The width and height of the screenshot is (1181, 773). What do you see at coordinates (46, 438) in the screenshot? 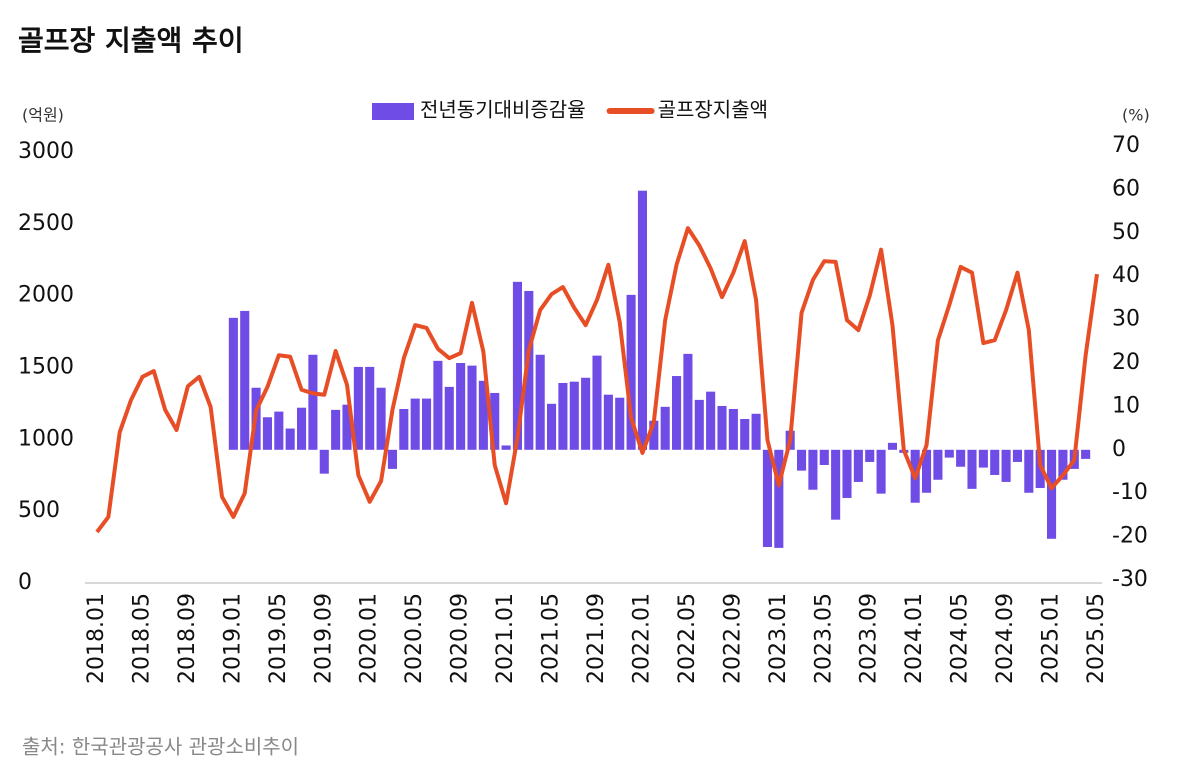
I see `y-tick-label: 1000` at bounding box center [46, 438].